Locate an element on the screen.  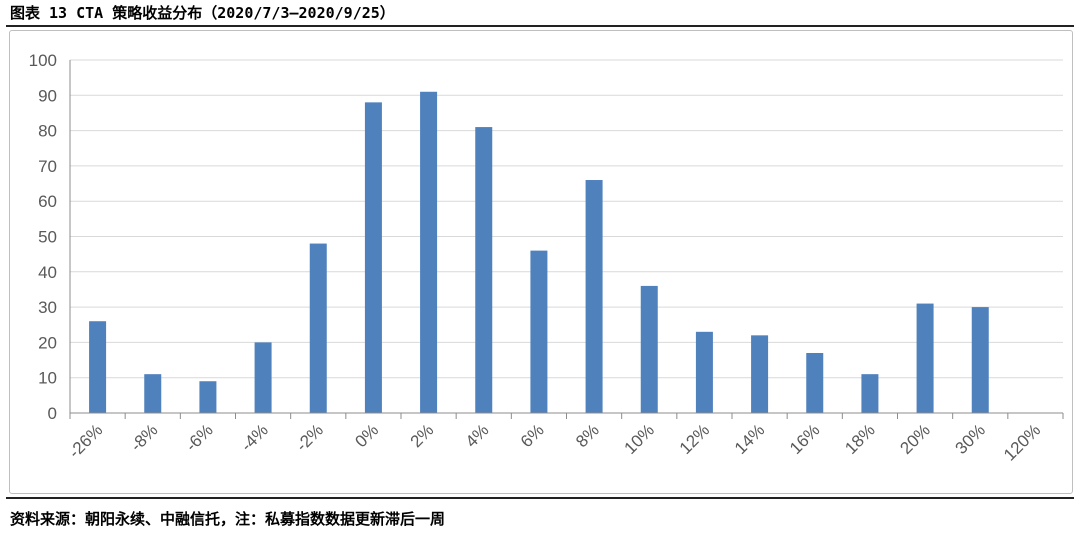
x-tick-label: 4% is located at coordinates (477, 435).